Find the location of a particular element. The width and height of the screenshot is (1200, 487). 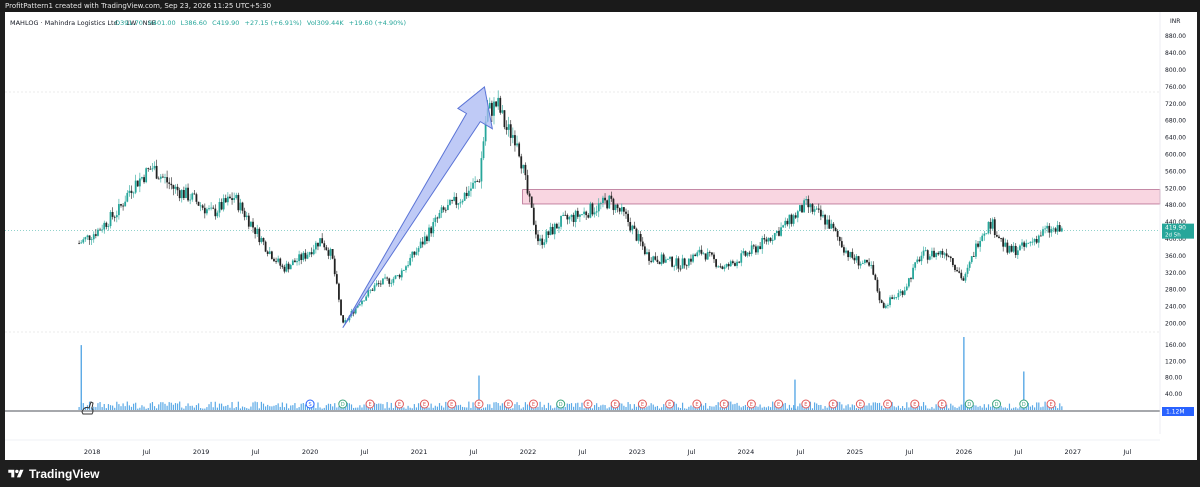

trend-arrow is located at coordinates (418, 207).